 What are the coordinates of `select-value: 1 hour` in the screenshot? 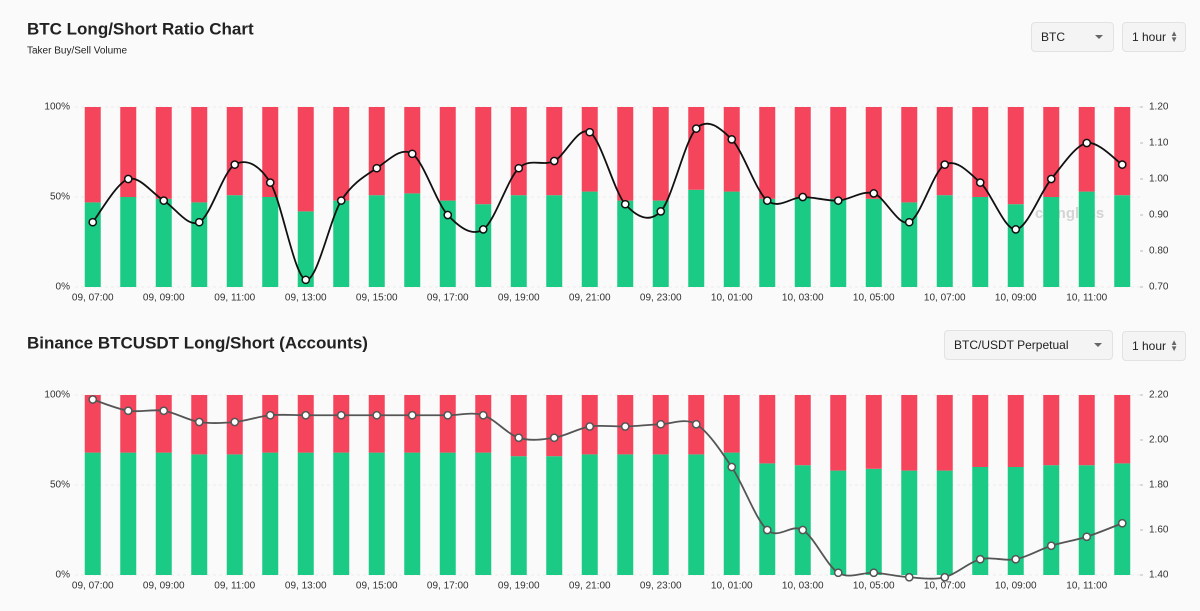 It's located at (1149, 346).